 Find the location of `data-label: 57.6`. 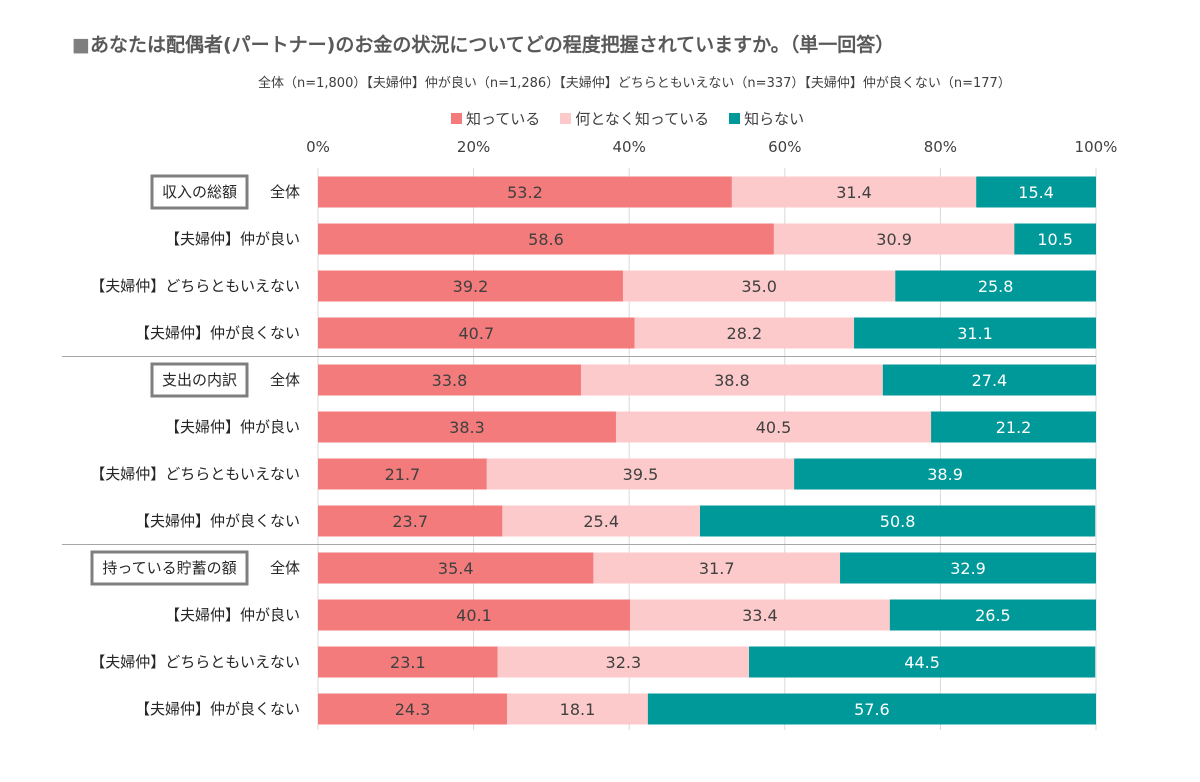

data-label: 57.6 is located at coordinates (872, 709).